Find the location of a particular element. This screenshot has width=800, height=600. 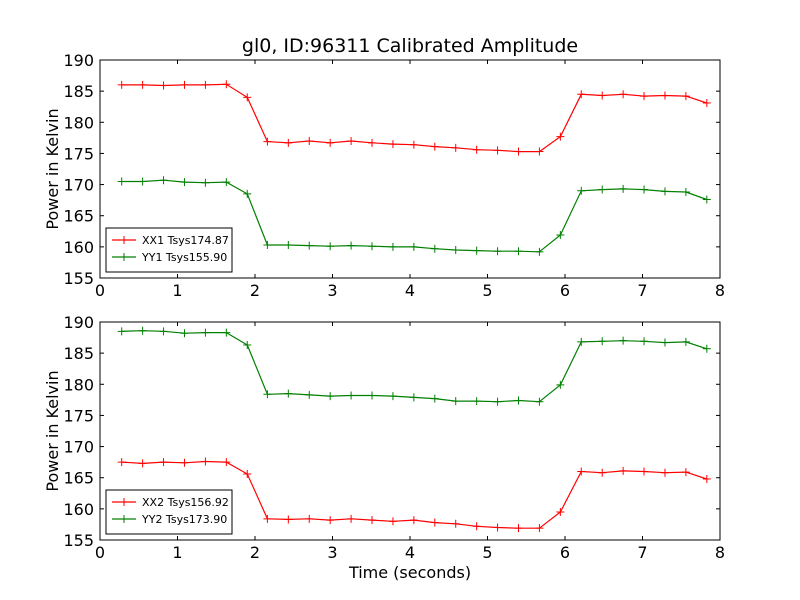

x-tick-label: 8 is located at coordinates (720, 552).